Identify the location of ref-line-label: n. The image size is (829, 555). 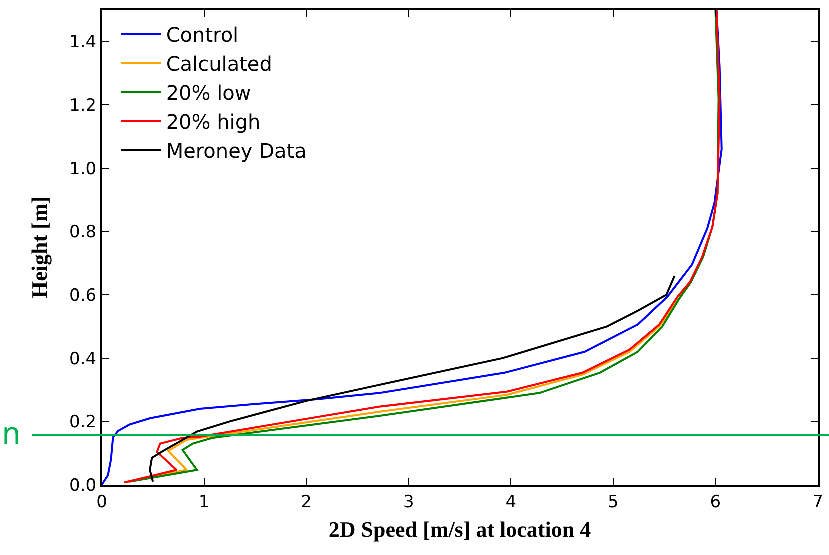
(12, 434).